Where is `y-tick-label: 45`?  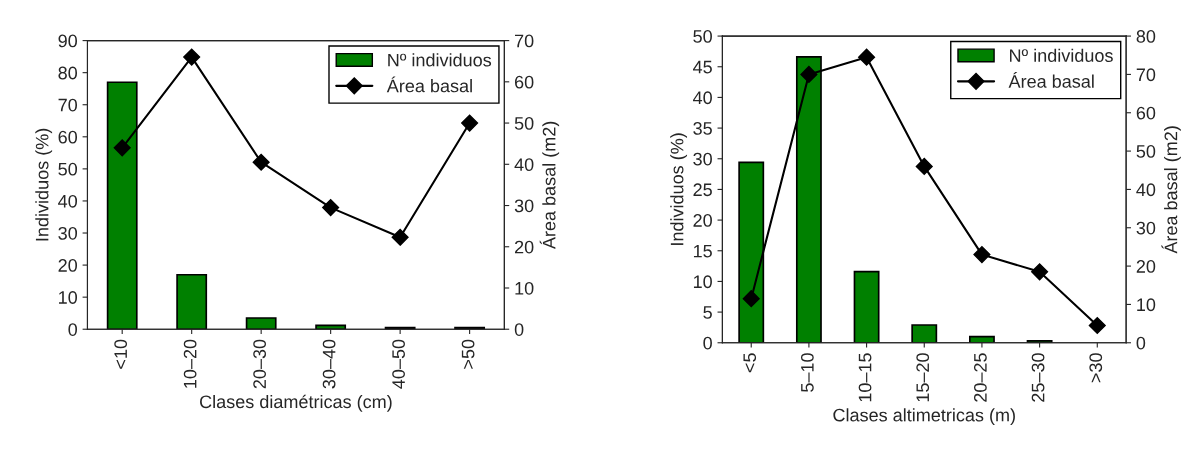
y-tick-label: 45 is located at coordinates (702, 67).